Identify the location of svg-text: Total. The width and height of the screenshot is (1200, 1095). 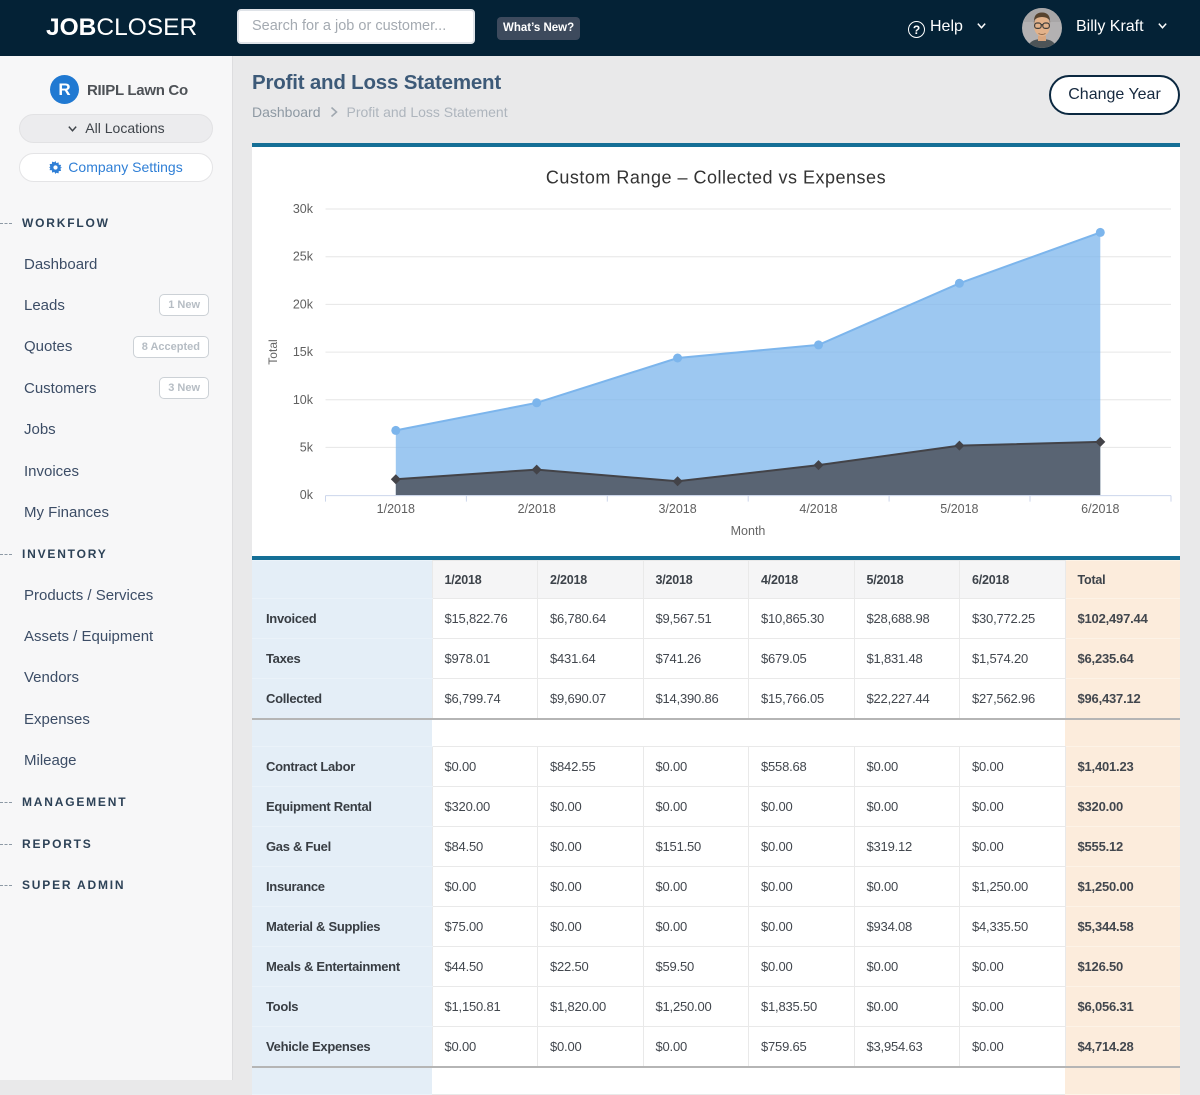
(273, 351).